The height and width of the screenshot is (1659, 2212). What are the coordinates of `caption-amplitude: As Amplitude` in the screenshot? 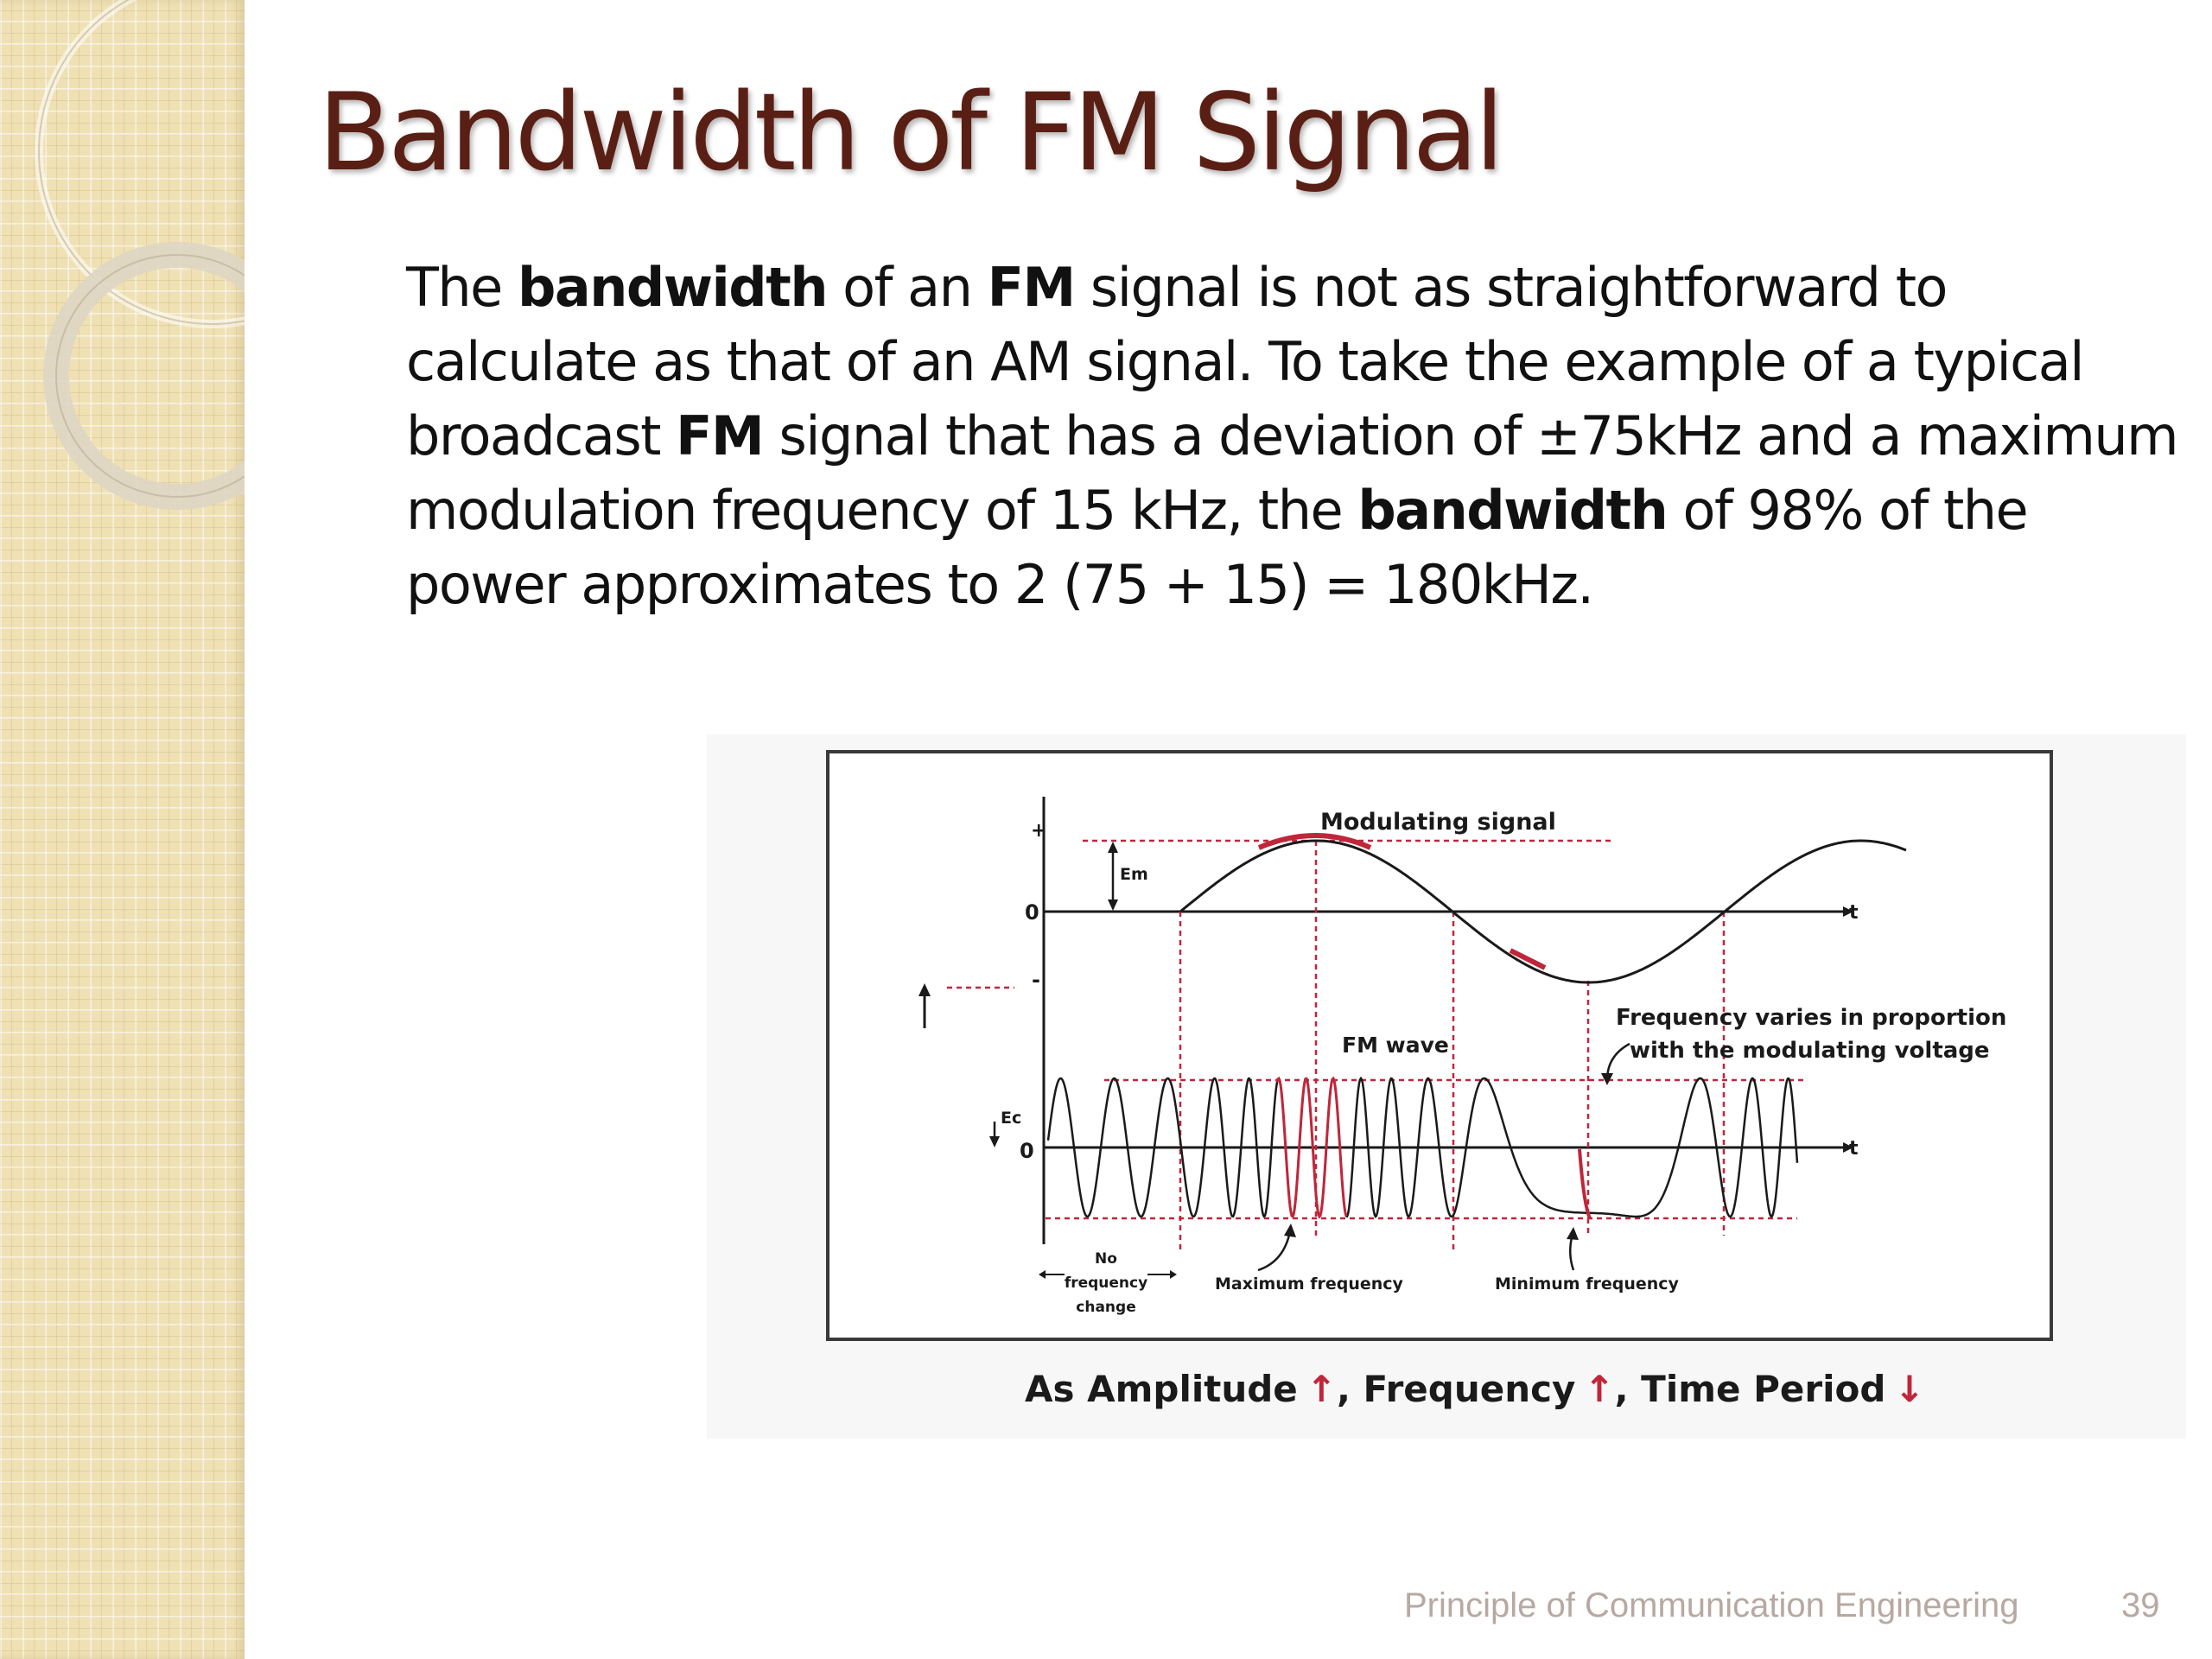 It's located at (1161, 1389).